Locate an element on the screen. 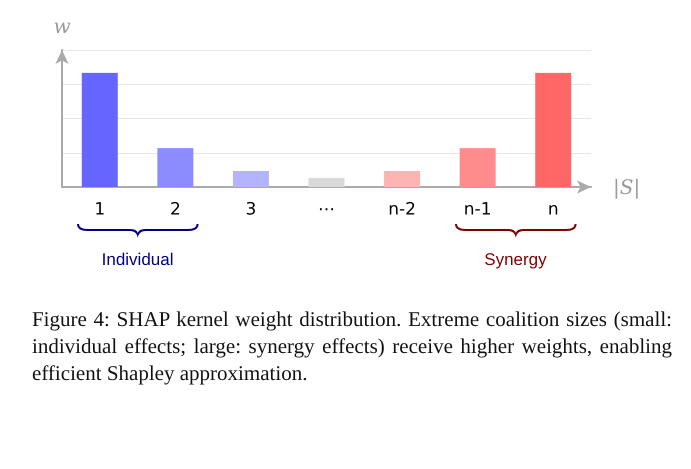 Image resolution: width=691 pixels, height=469 pixels. x-tick-label: n-1 is located at coordinates (478, 210).